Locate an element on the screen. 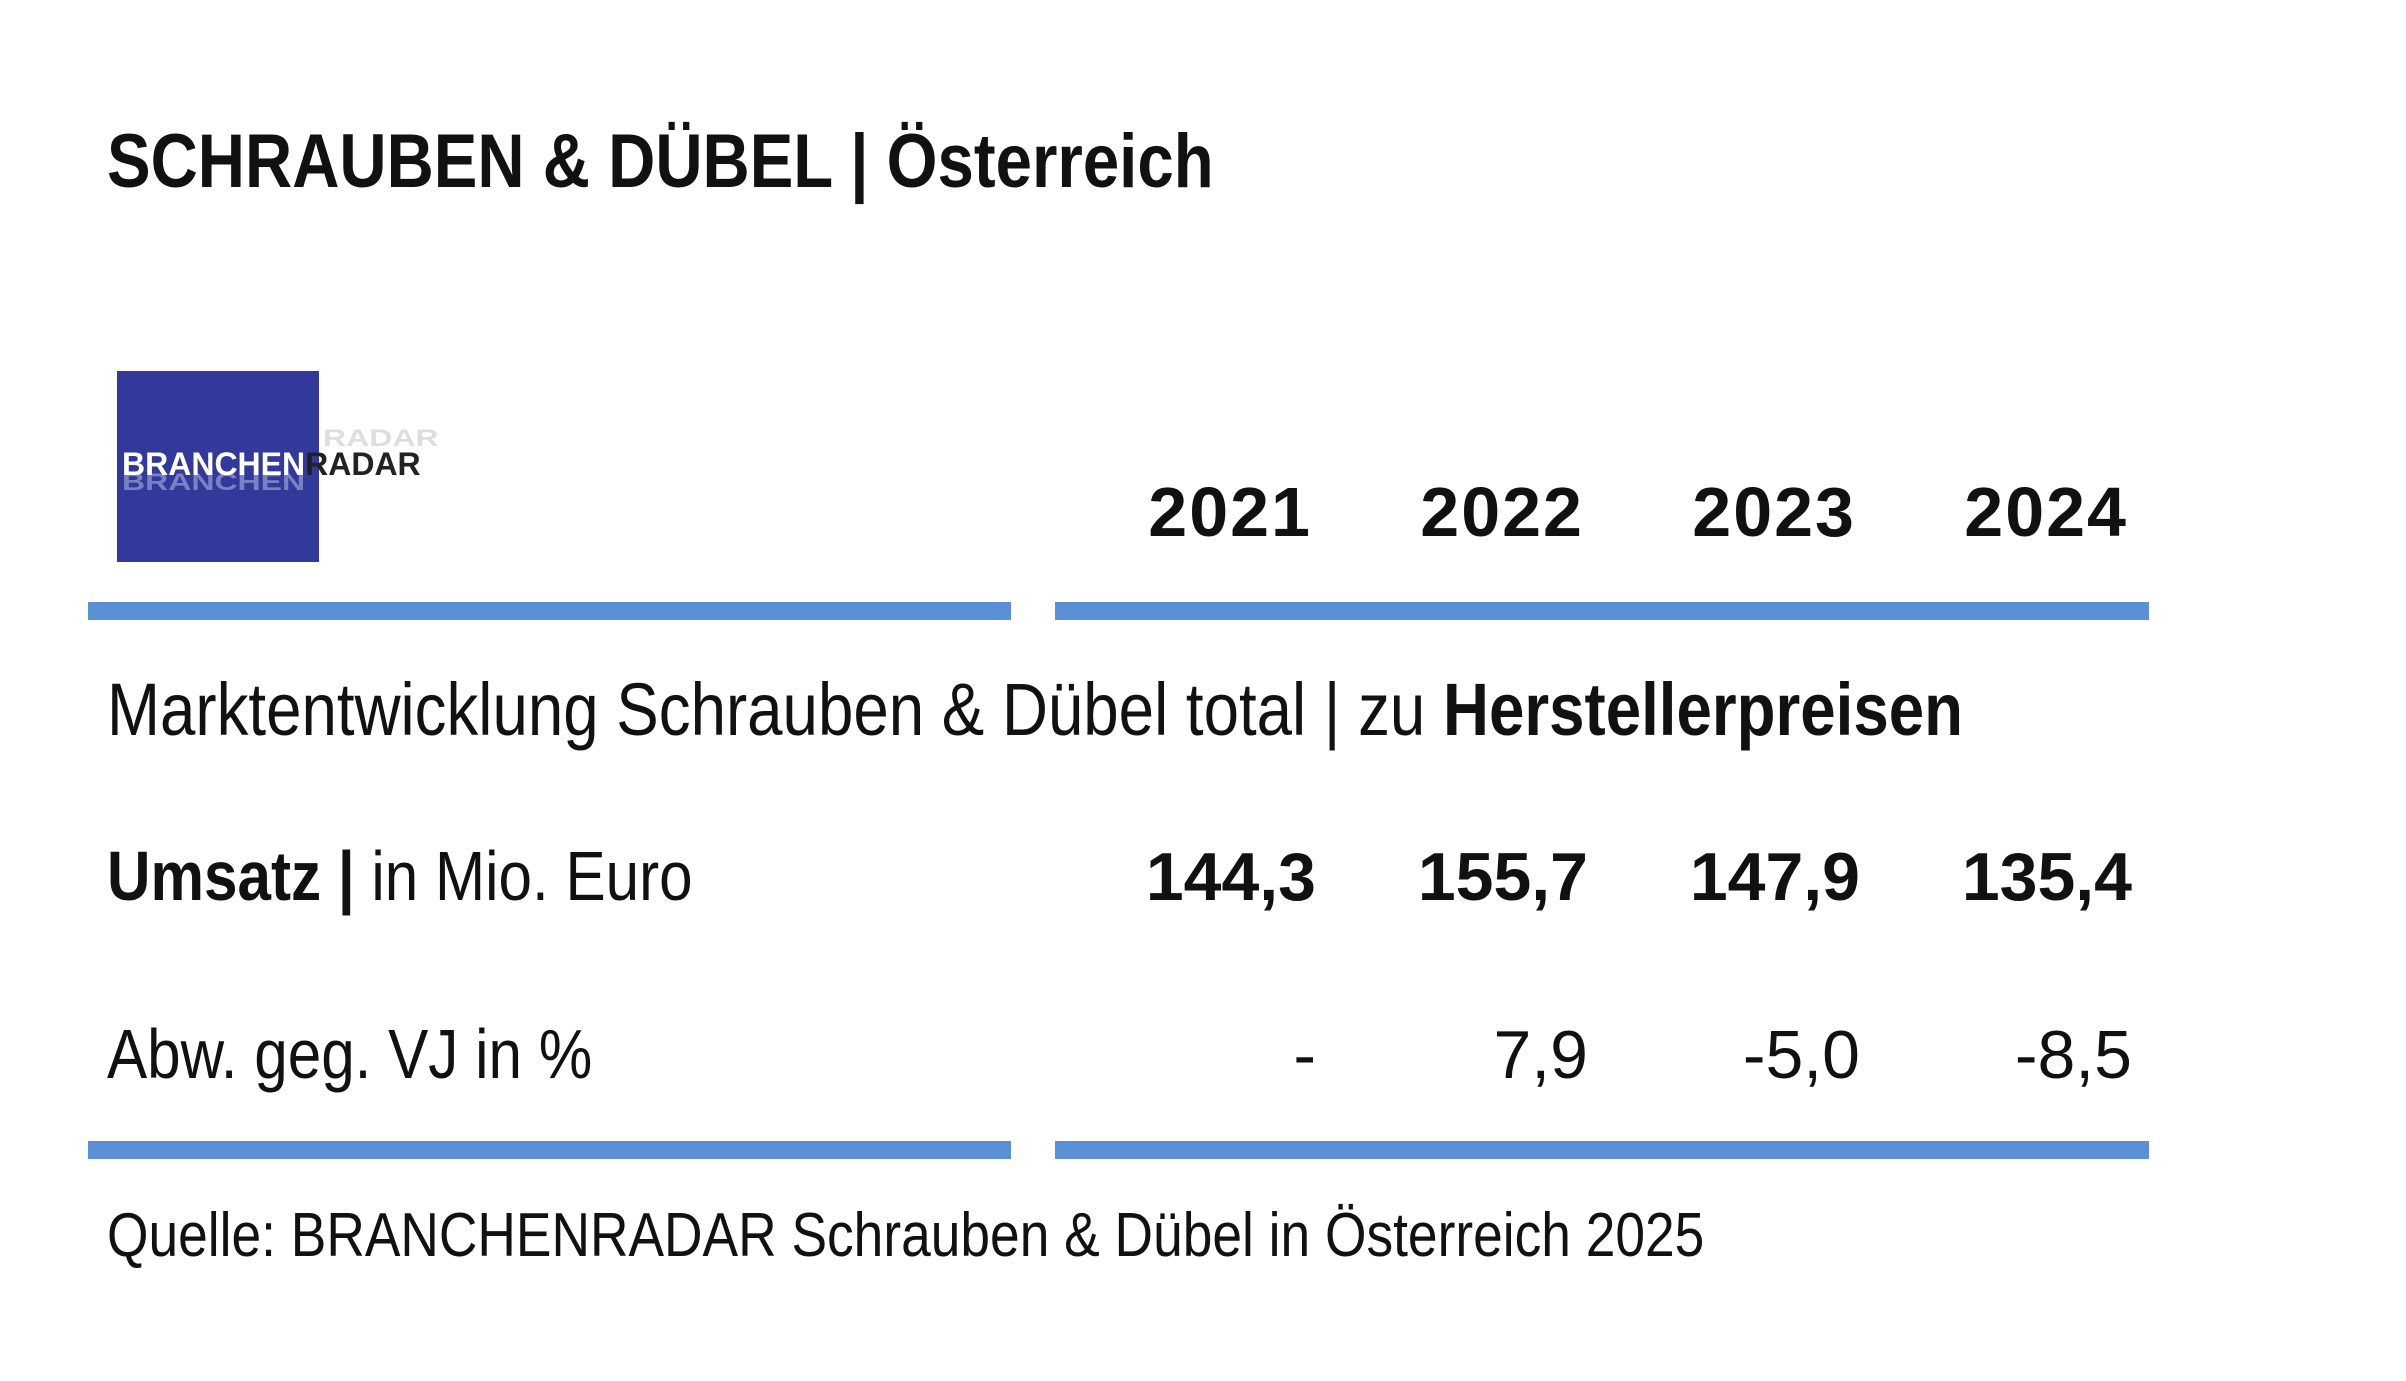 This screenshot has width=2406, height=1381. footer-rule-right is located at coordinates (1602, 1150).